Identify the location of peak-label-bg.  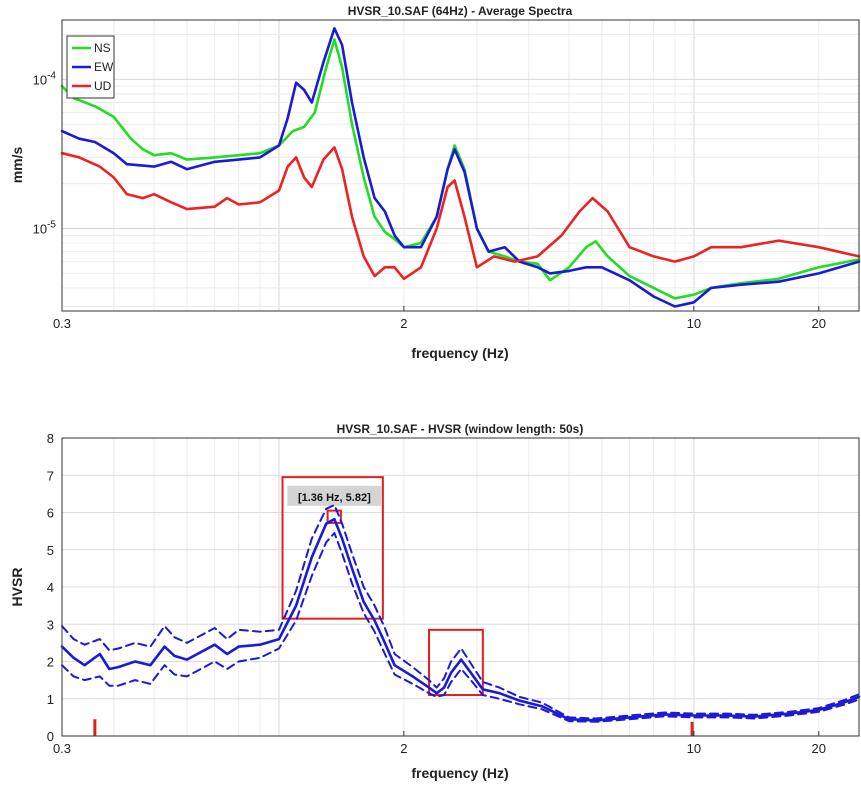
(334, 495).